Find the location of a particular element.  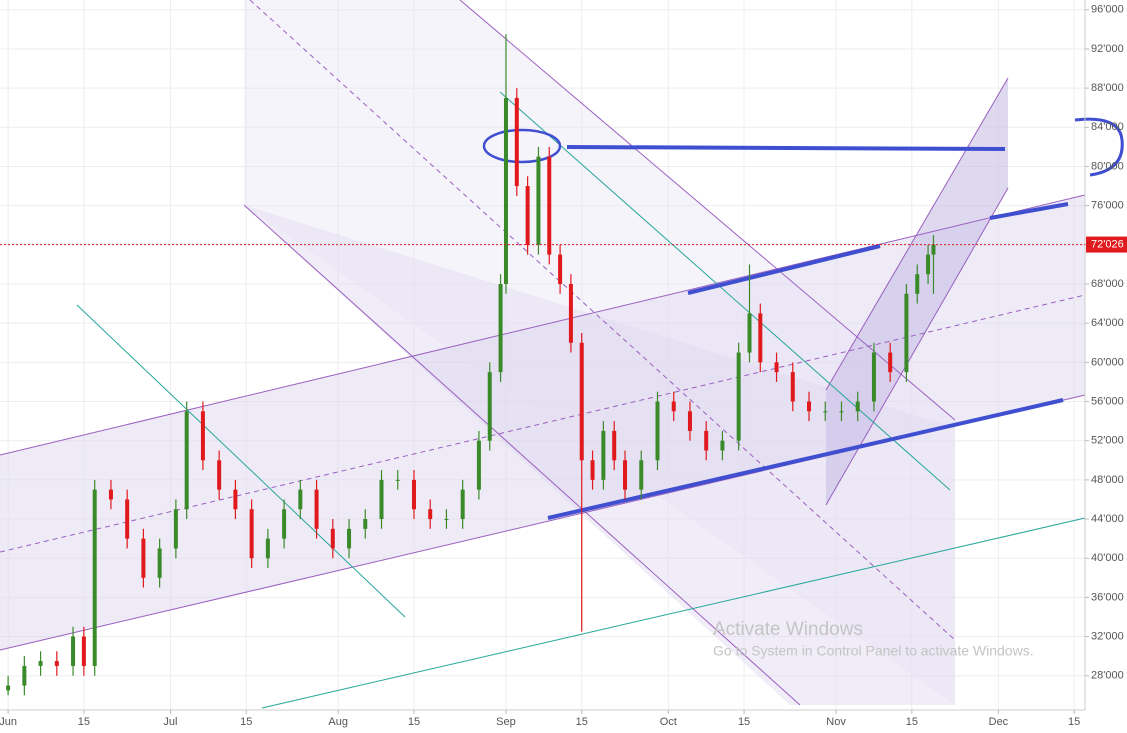

y-tick-label: 88'000 is located at coordinates (1107, 88).